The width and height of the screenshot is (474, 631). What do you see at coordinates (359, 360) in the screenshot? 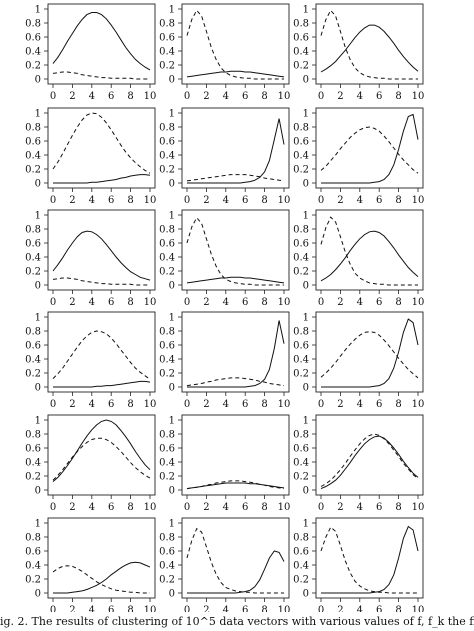
I see `panel-12: 00.20.40.60.810 2 4 6 8 10` at bounding box center [359, 360].